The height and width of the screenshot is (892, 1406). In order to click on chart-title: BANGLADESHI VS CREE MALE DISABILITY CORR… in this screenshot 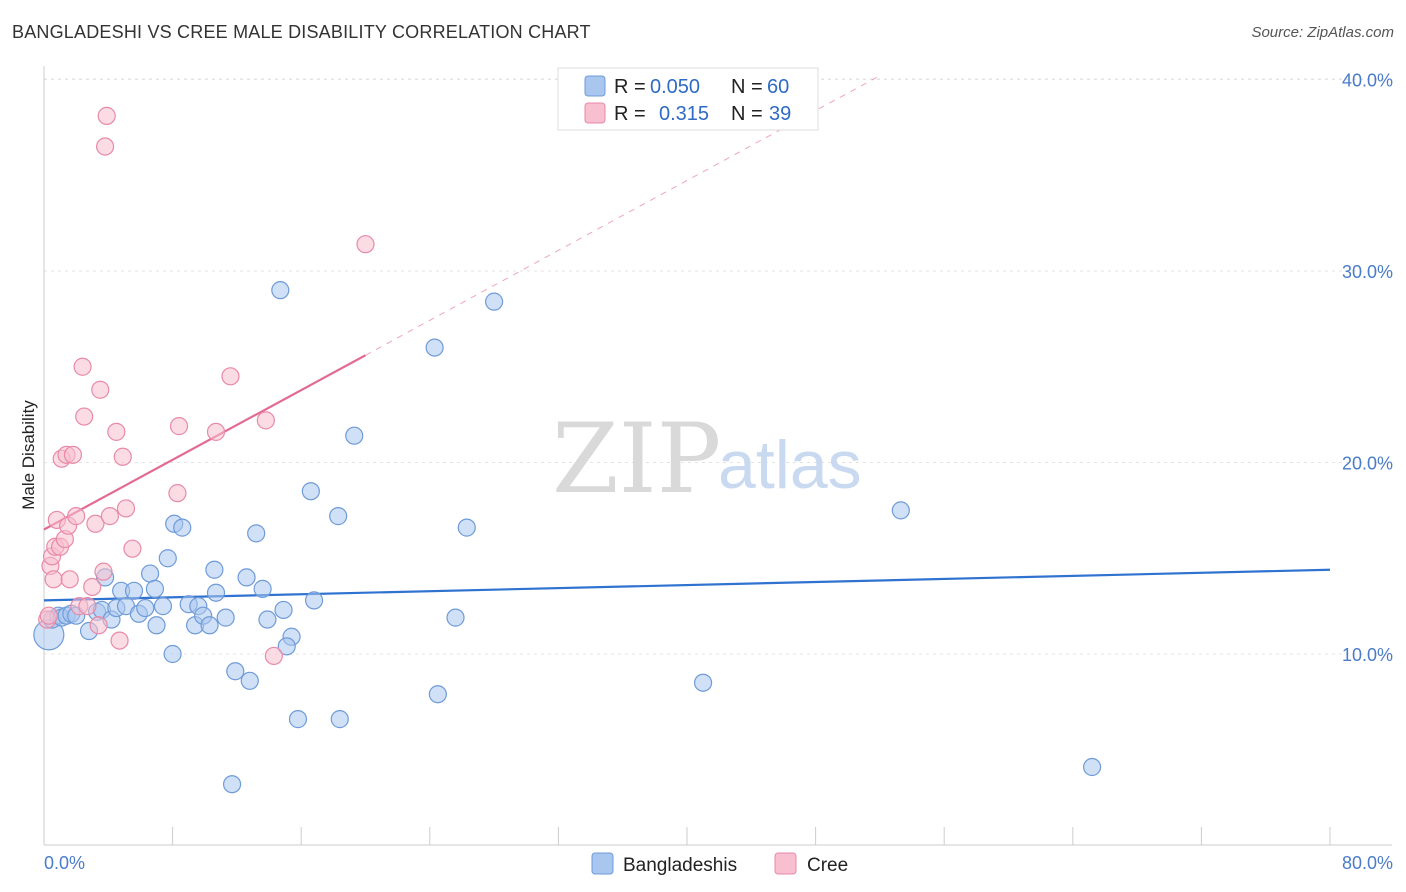, I will do `click(301, 32)`.